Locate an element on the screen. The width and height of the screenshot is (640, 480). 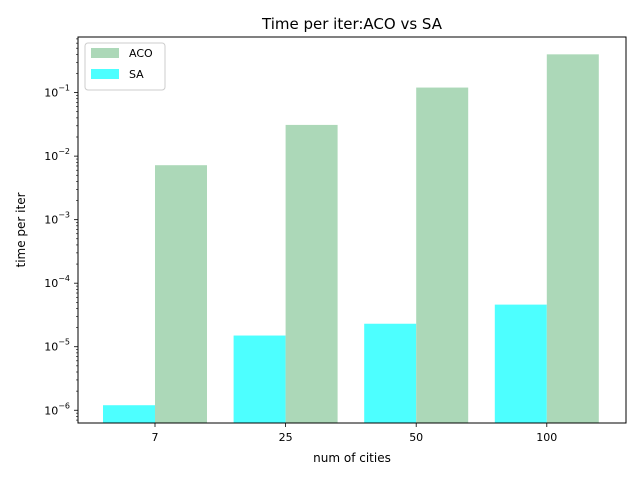
legend-label-aco: ACO is located at coordinates (141, 53).